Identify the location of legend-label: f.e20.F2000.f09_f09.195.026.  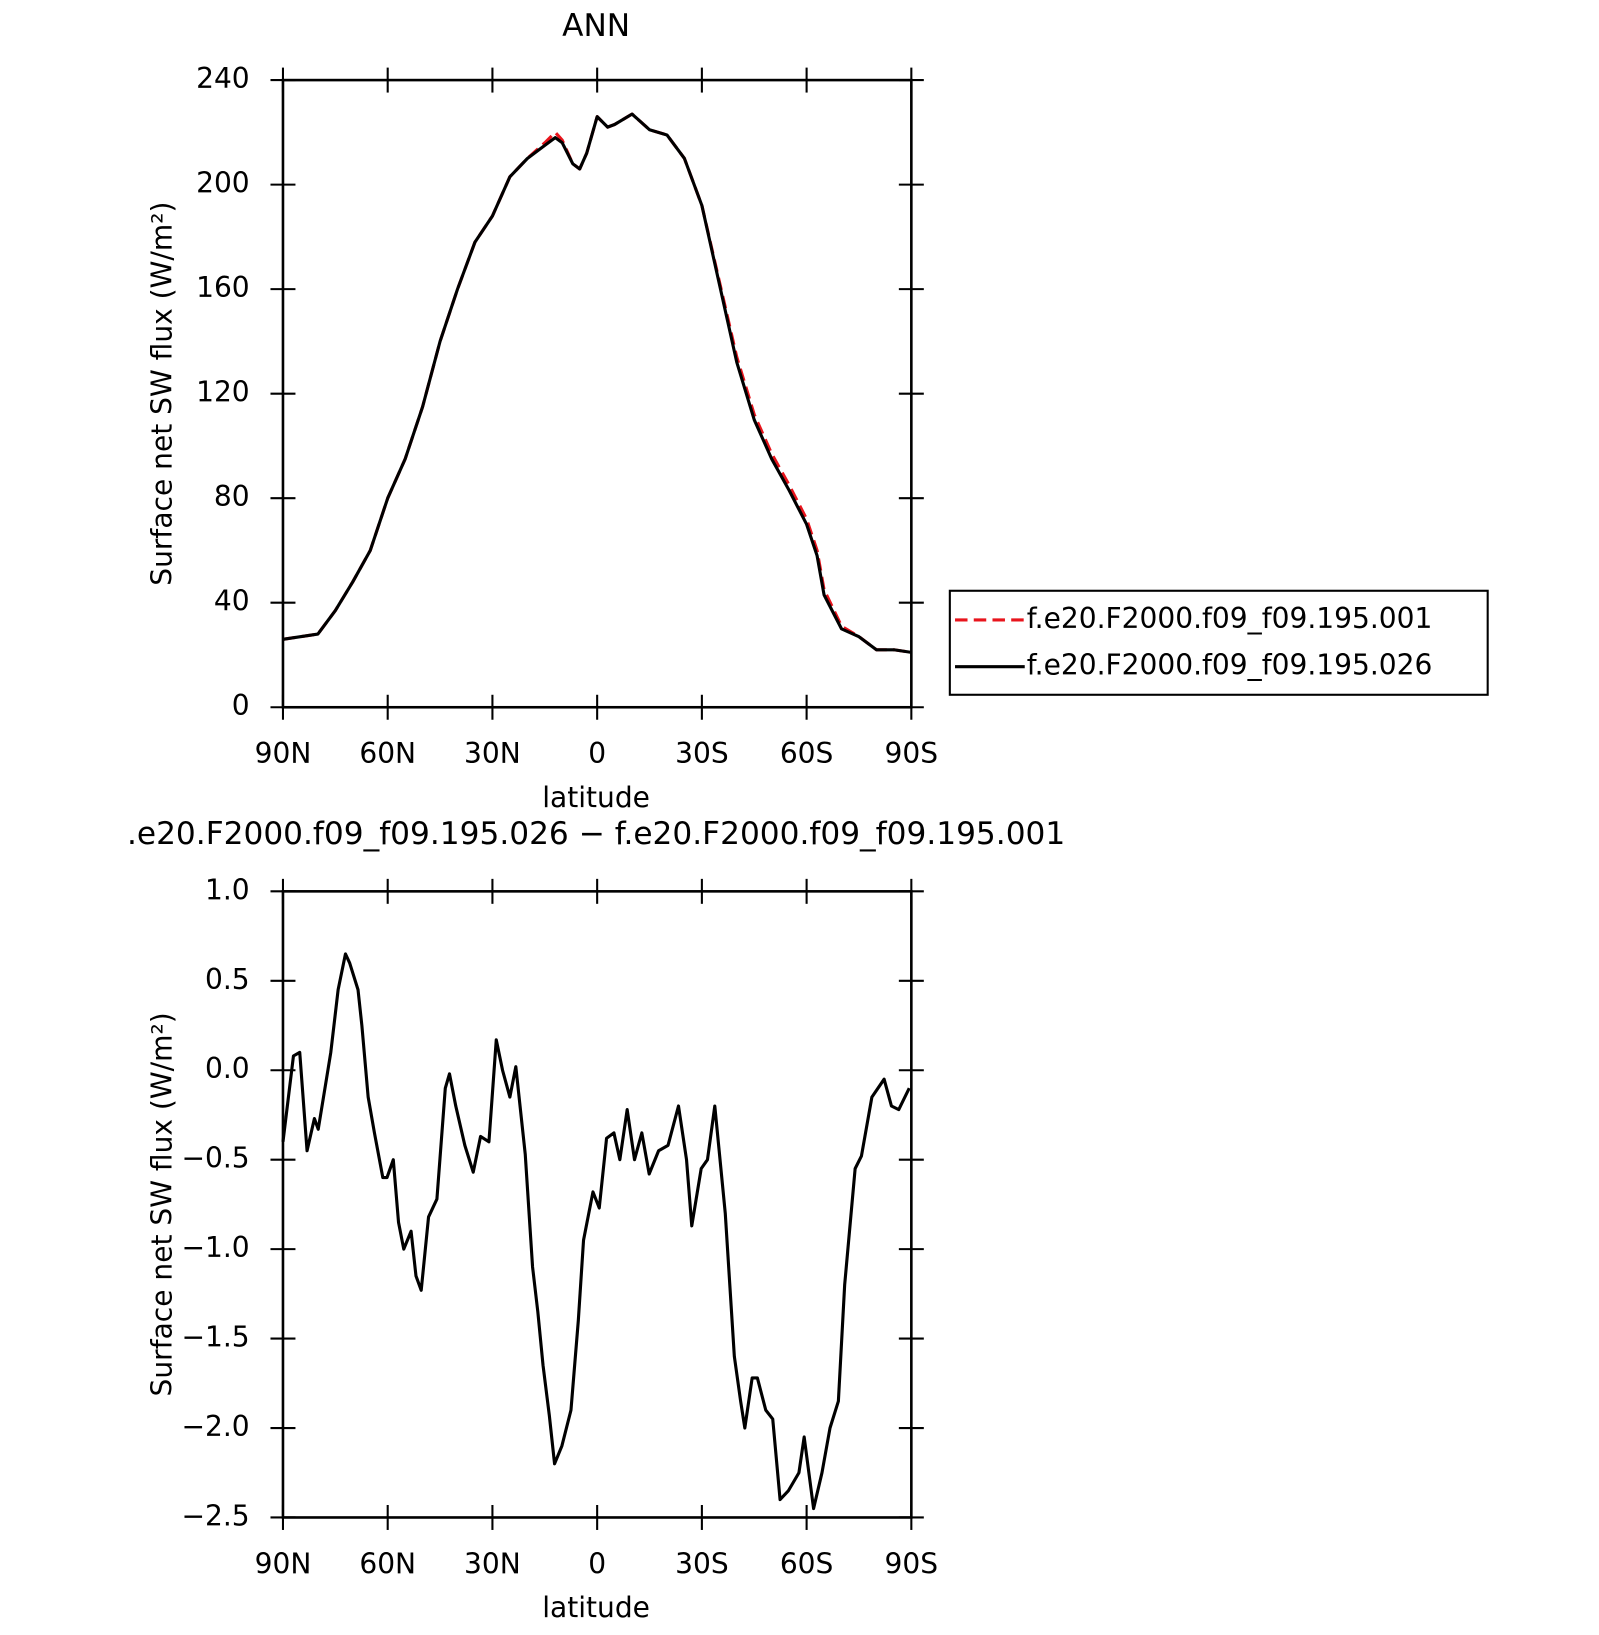
(1230, 665).